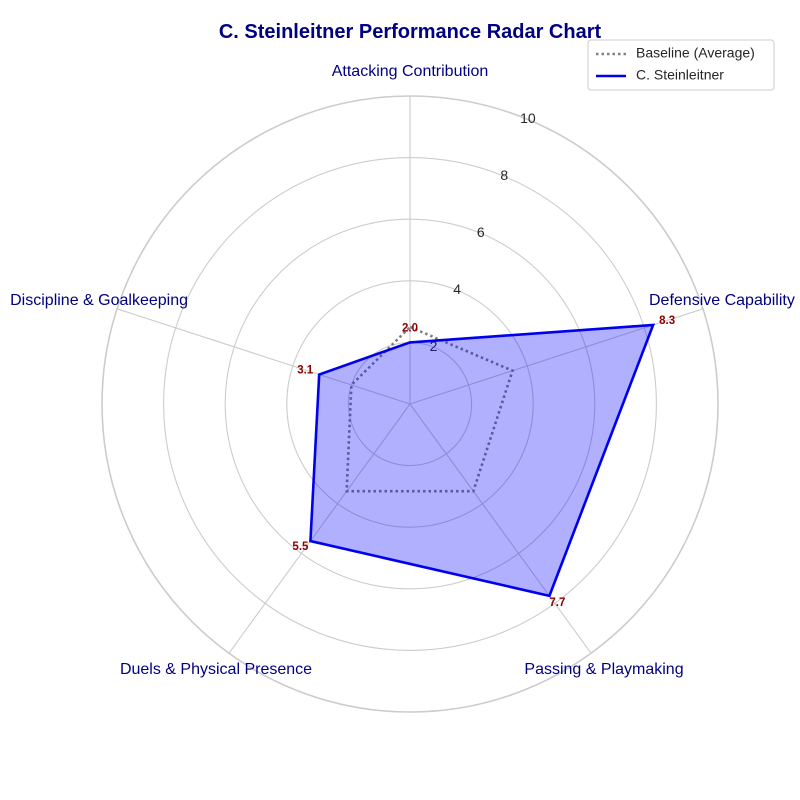 Image resolution: width=800 pixels, height=800 pixels. Describe the element at coordinates (410, 32) in the screenshot. I see `chart-title: C. Steinleitner Performance Radar Chart` at that location.